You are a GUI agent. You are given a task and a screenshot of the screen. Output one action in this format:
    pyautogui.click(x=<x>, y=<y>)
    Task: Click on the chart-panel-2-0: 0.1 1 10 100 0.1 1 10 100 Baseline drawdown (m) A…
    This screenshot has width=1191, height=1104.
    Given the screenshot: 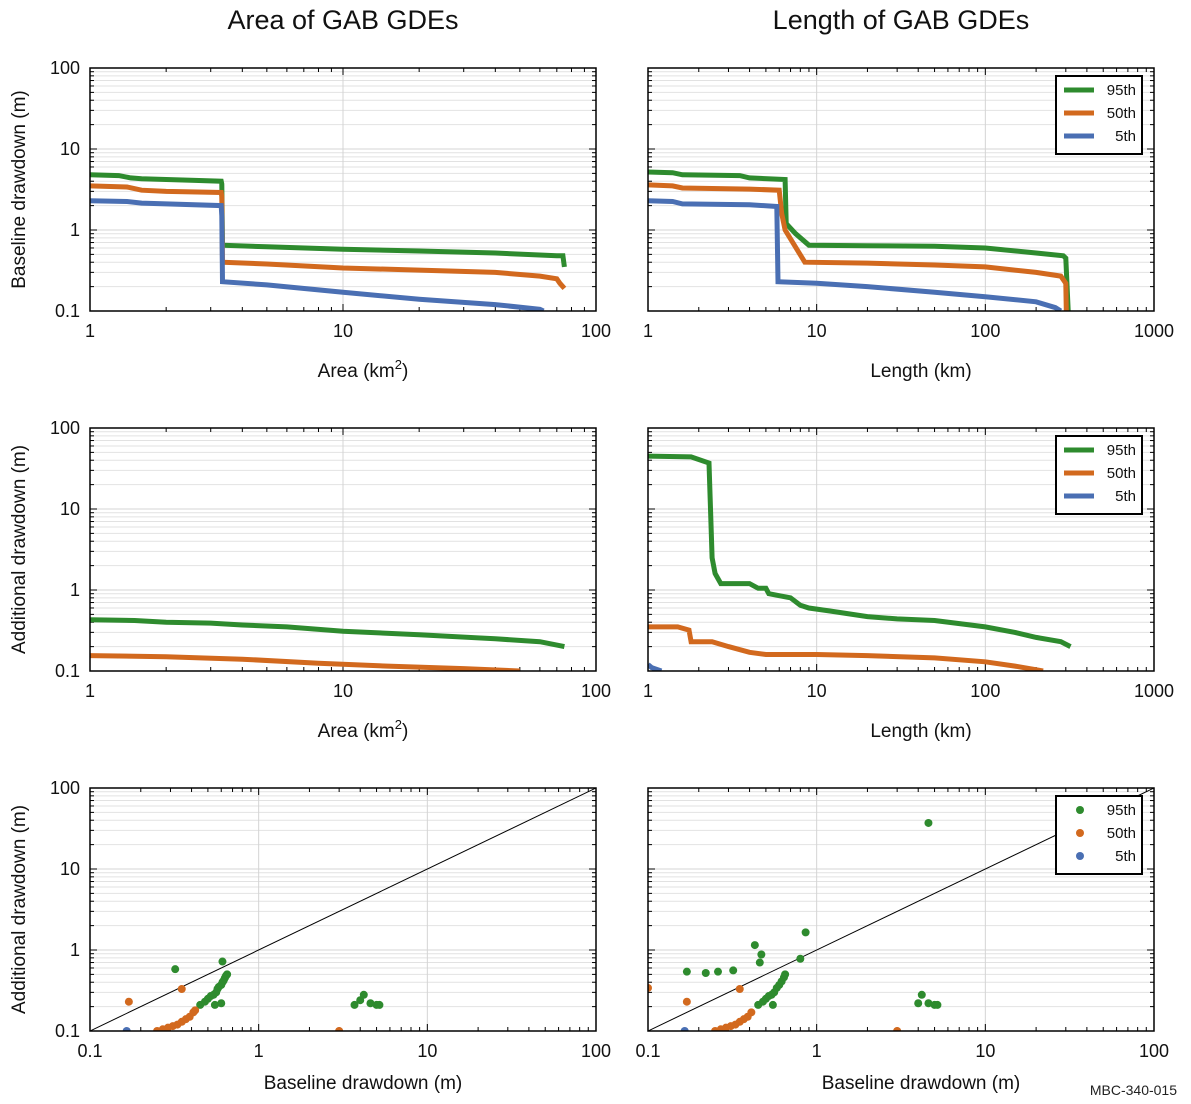 What is the action you would take?
    pyautogui.click(x=310, y=936)
    